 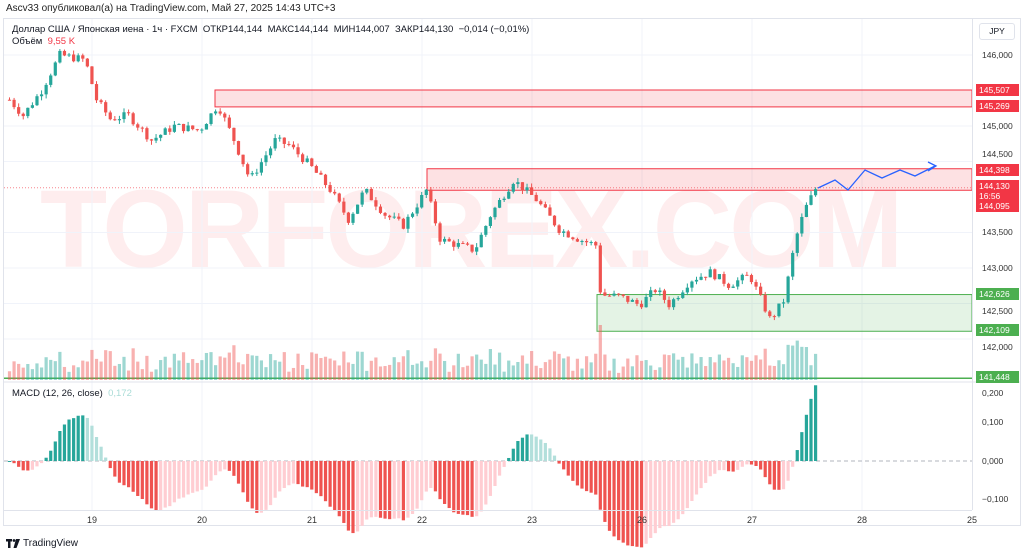 I want to click on time-tick: 27, so click(x=752, y=520).